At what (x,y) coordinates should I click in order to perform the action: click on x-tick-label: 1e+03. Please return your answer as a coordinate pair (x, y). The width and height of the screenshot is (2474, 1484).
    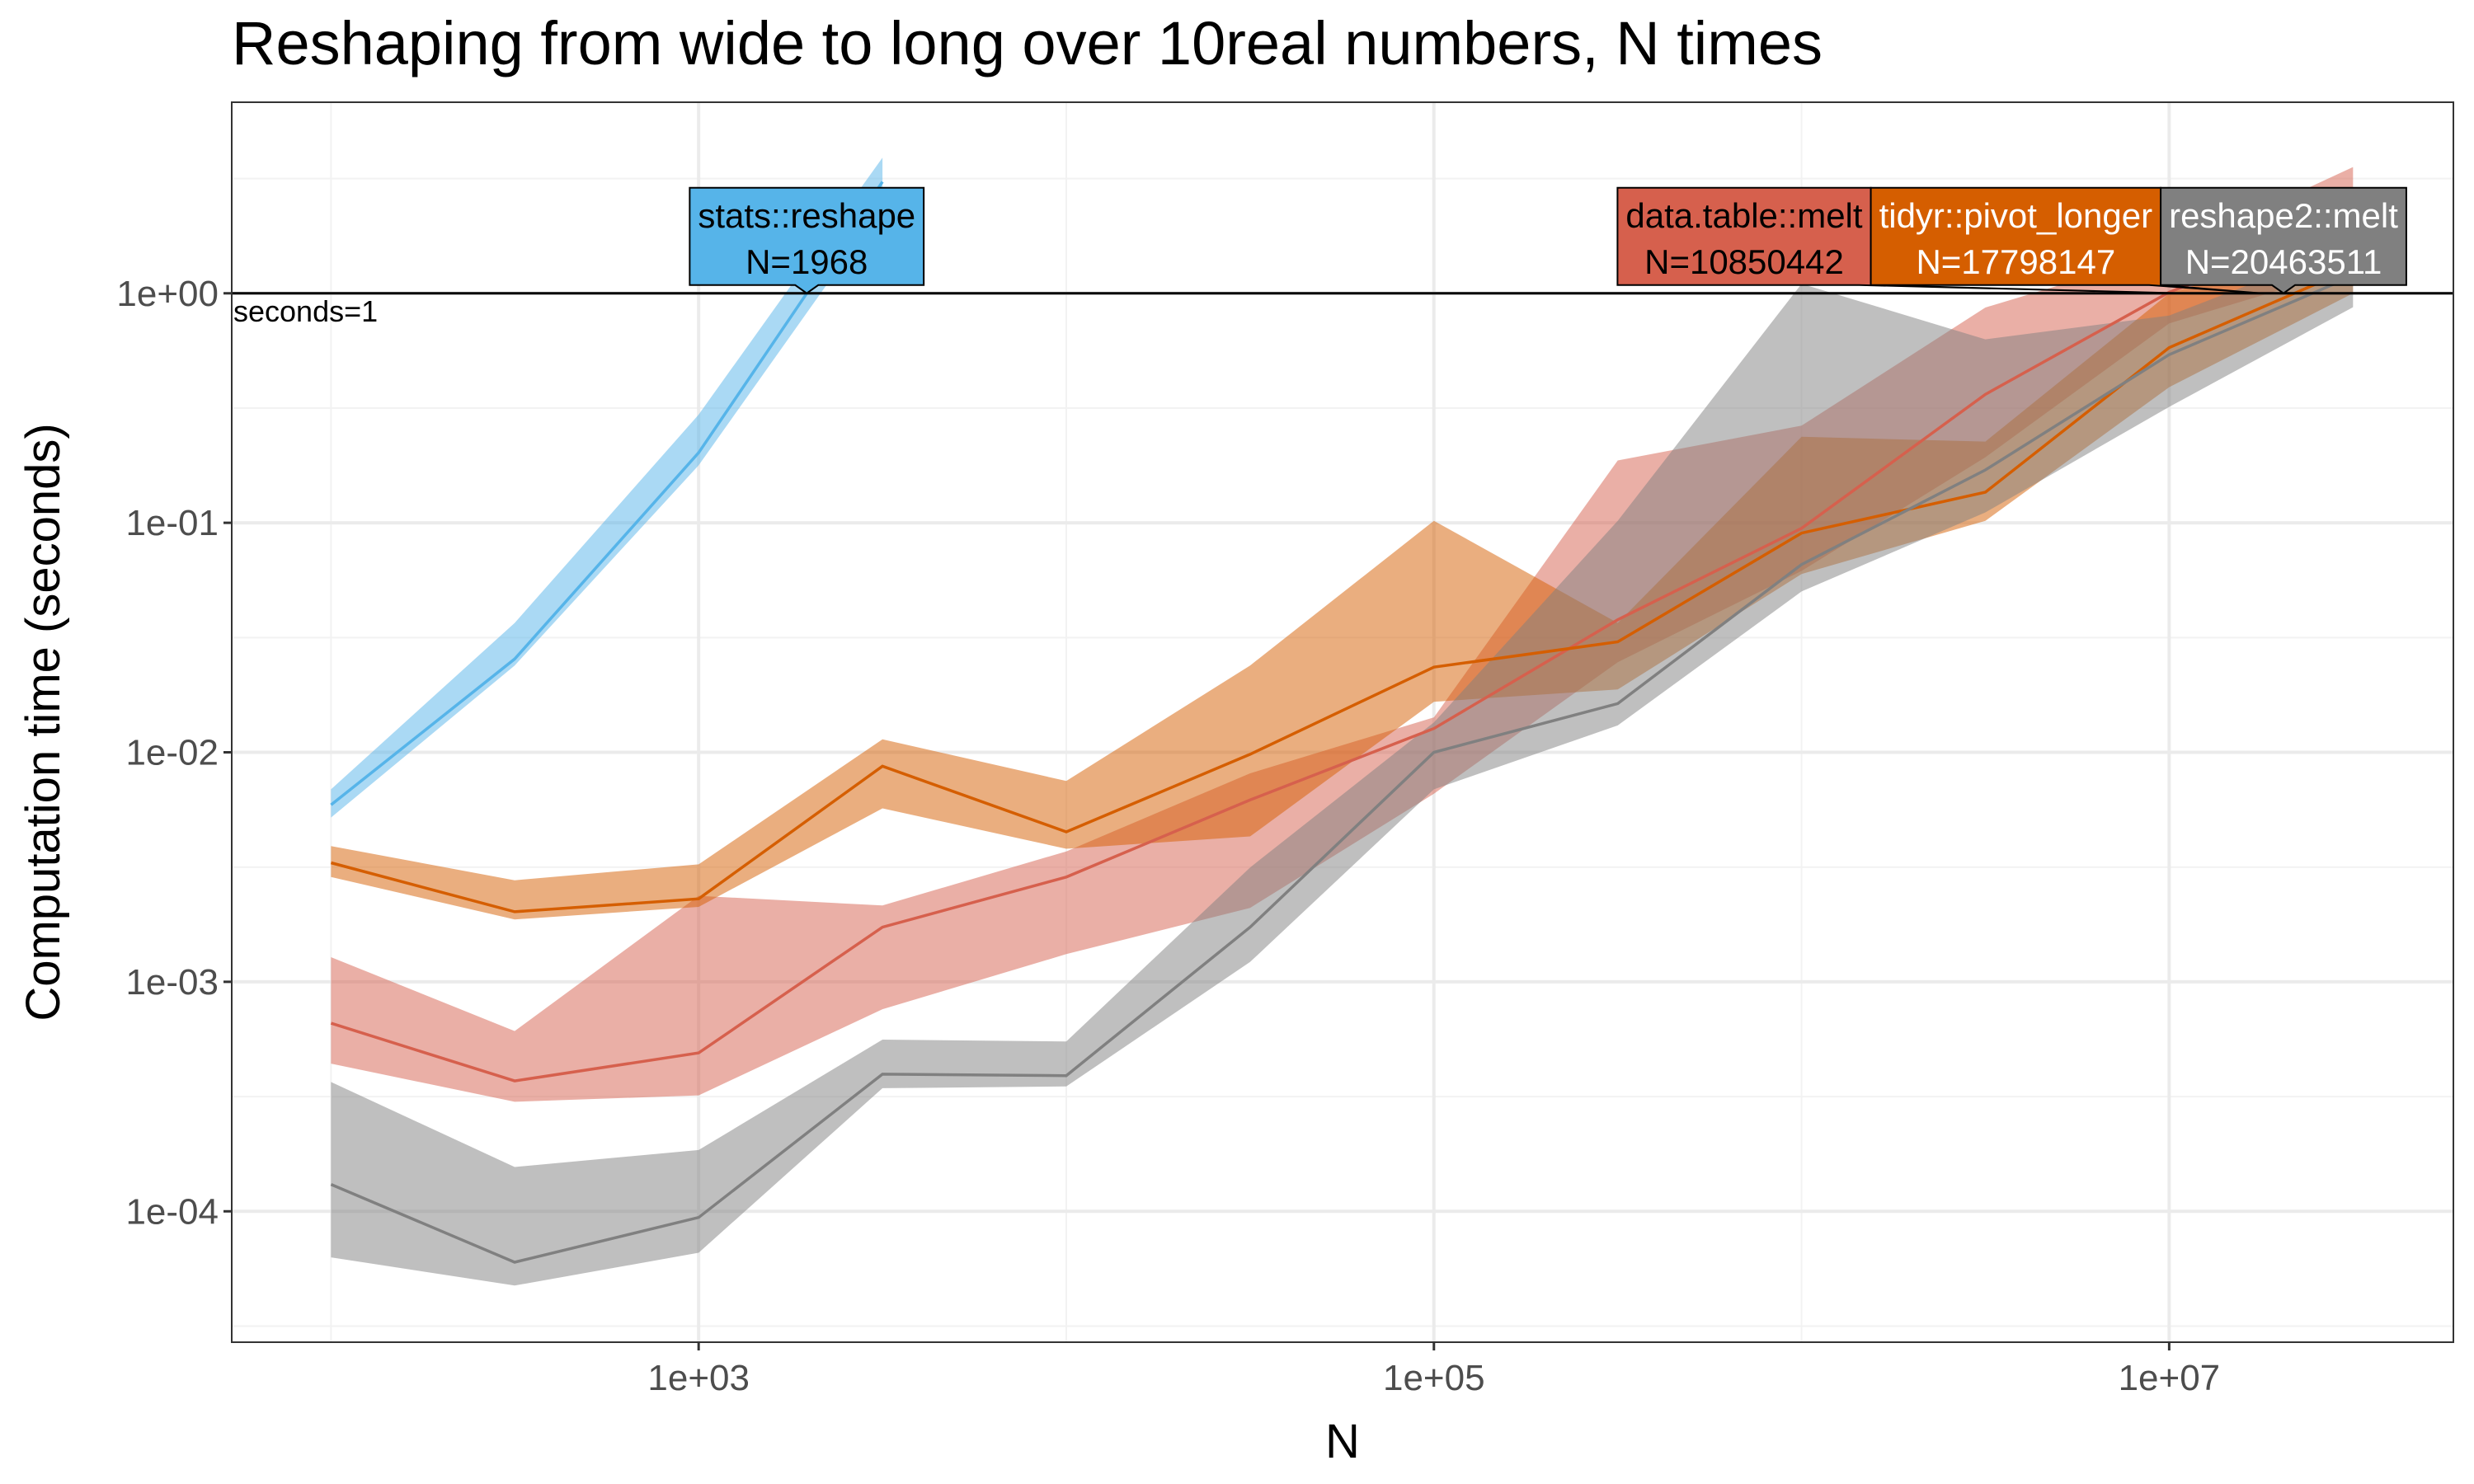
    Looking at the image, I should click on (698, 1378).